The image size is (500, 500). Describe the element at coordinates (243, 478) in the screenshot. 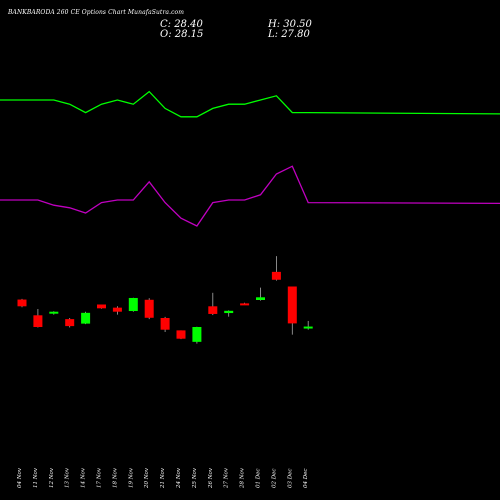

I see `x-tick-label: 28 Nov` at that location.